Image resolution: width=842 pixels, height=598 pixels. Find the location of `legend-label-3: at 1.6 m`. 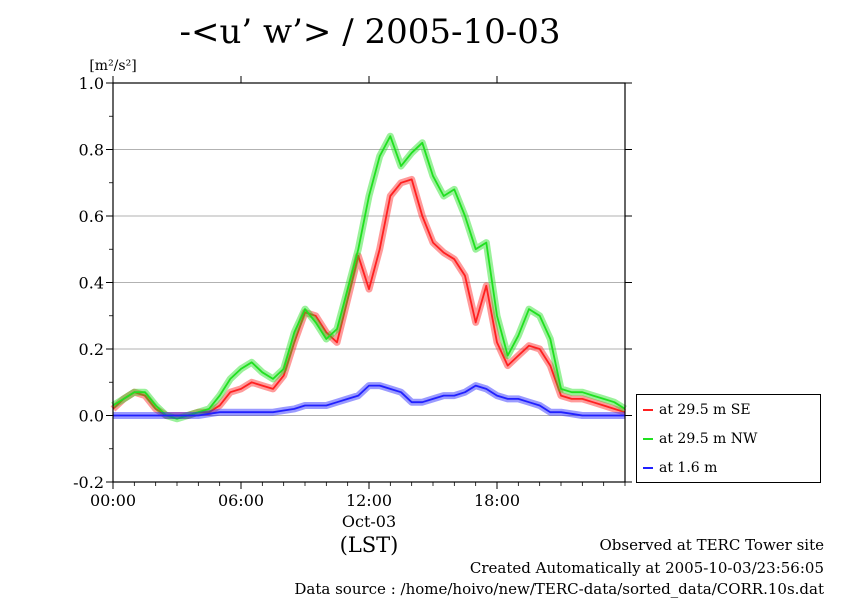

legend-label-3: at 1.6 m is located at coordinates (688, 468).